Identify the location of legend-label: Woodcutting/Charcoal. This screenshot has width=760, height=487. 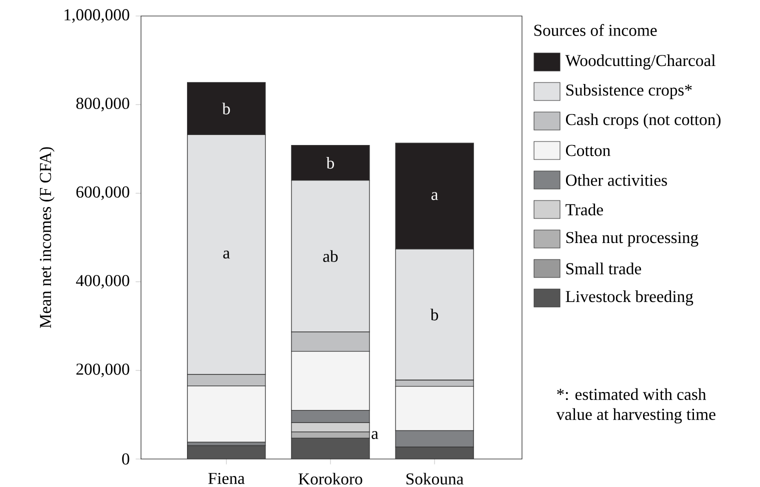
(640, 62).